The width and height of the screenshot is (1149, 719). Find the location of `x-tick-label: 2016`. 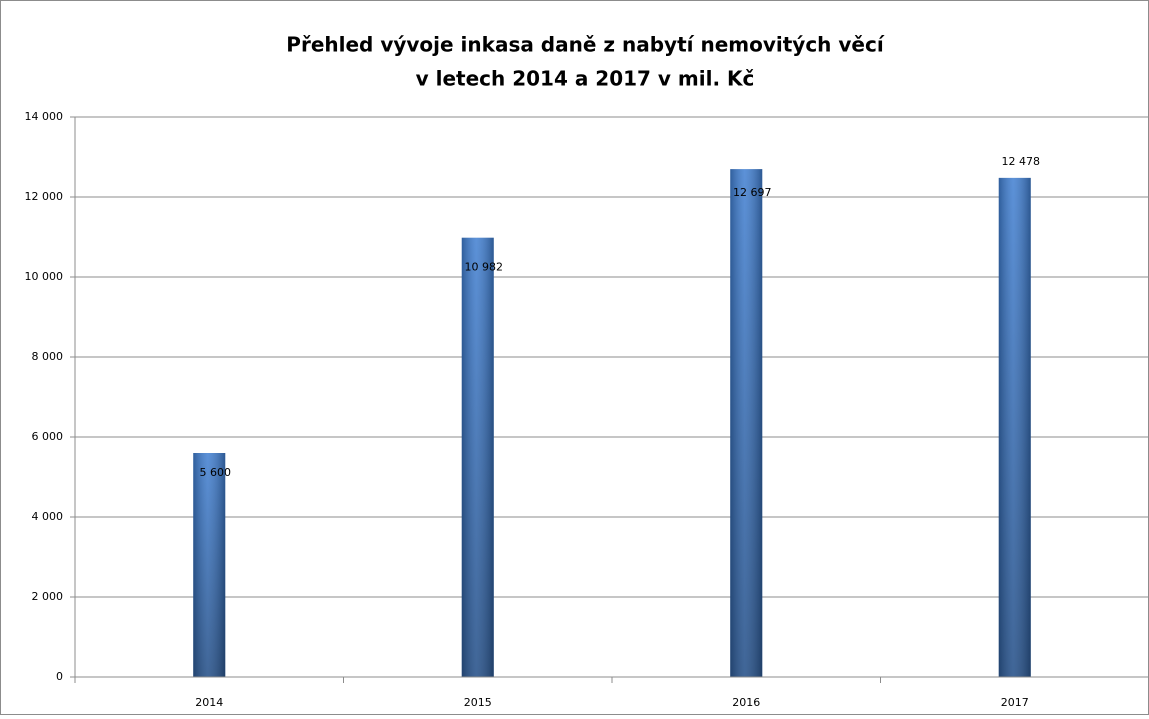

x-tick-label: 2016 is located at coordinates (746, 702).